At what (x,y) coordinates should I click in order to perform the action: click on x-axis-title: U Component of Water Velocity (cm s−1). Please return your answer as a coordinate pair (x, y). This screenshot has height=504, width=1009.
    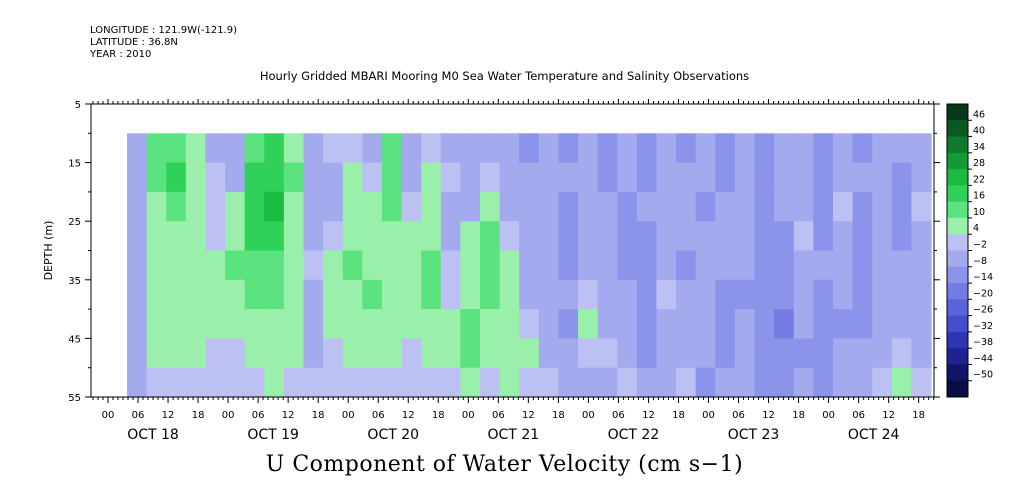
    Looking at the image, I should click on (504, 464).